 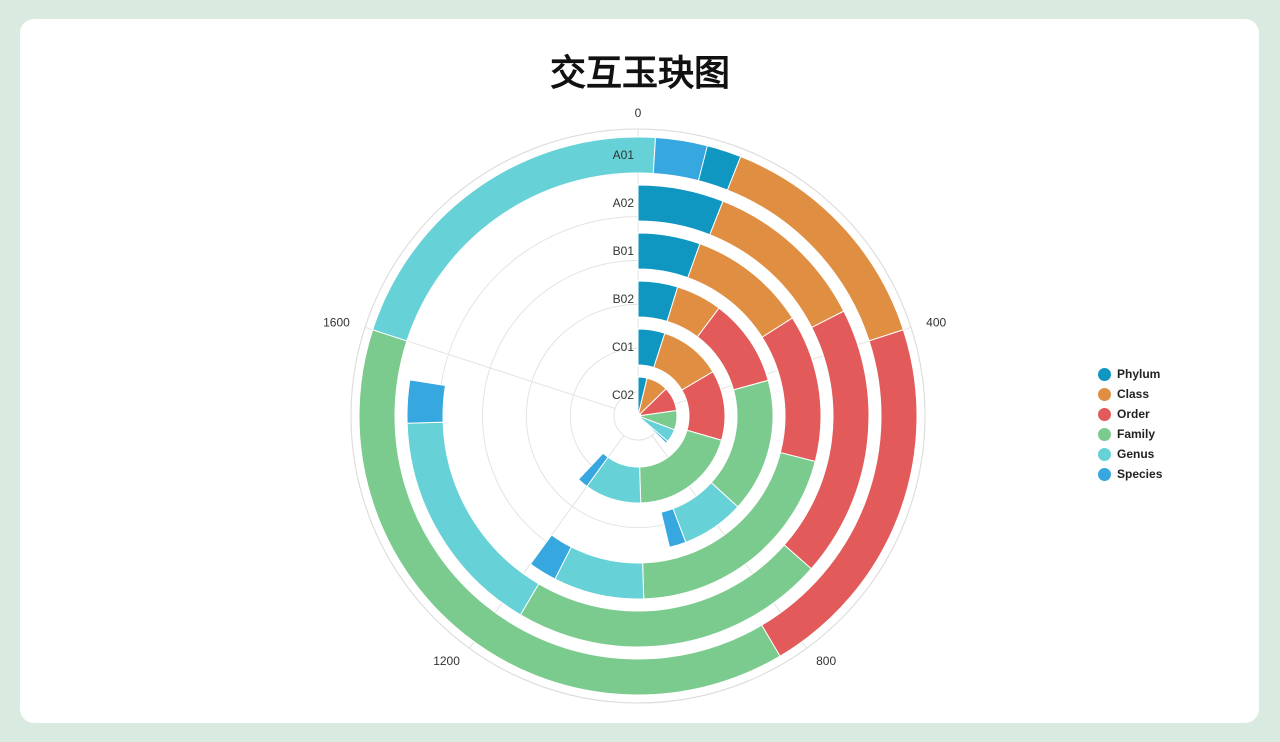 What do you see at coordinates (680, 210) in the screenshot?
I see `bar-segment-A02-phylum` at bounding box center [680, 210].